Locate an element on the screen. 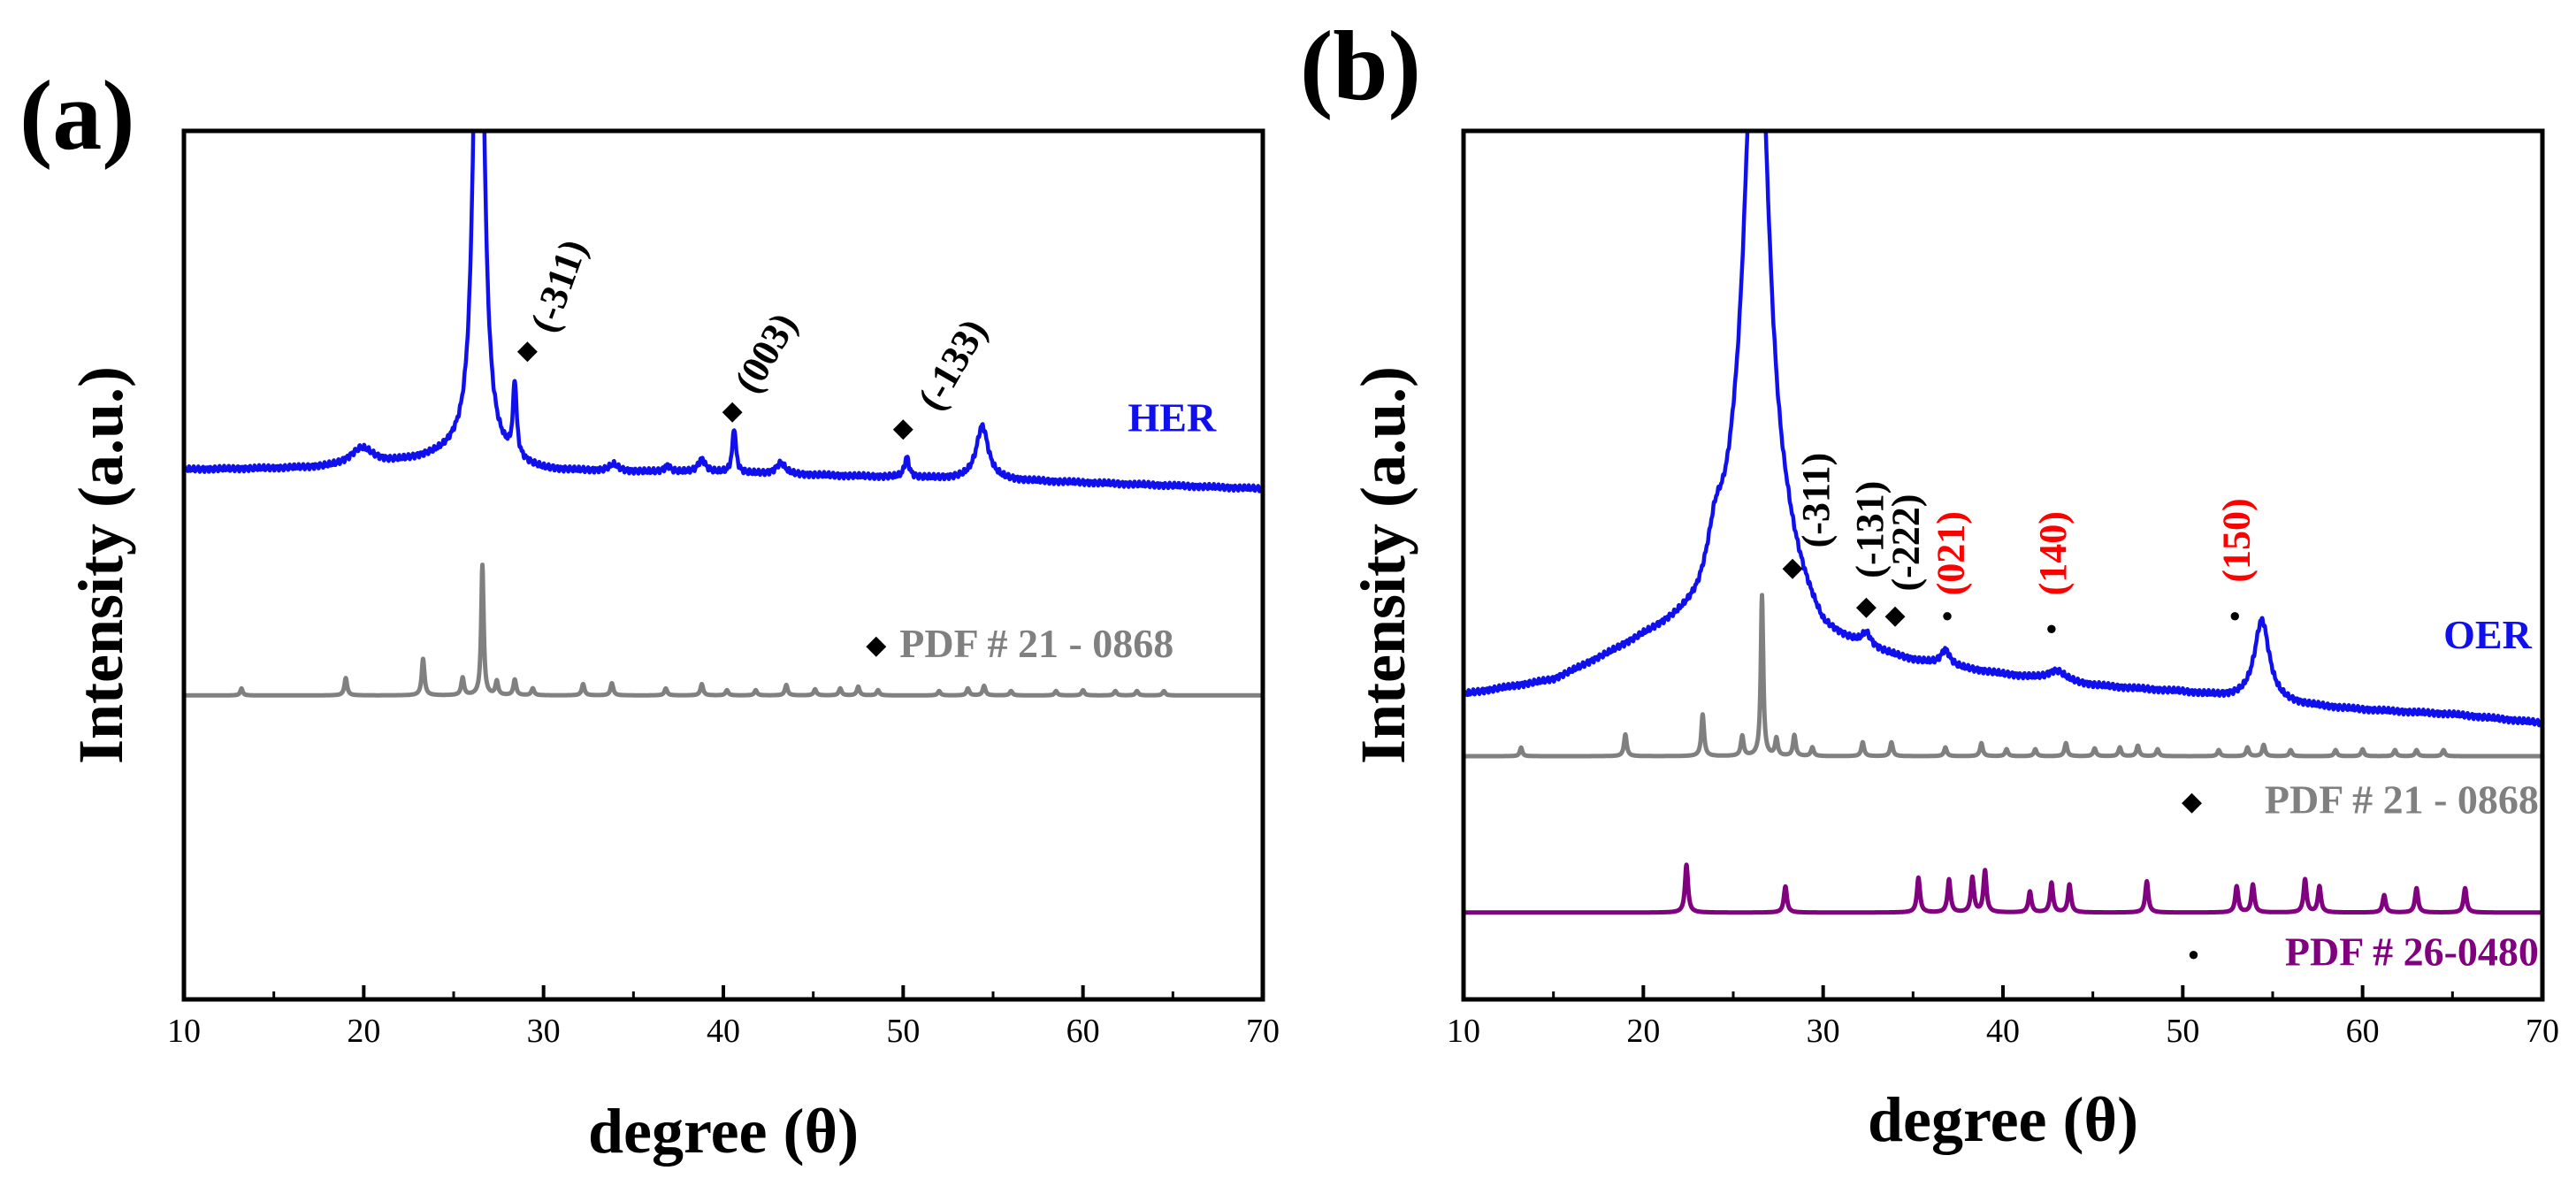 Image resolution: width=2576 pixels, height=1186 pixels. peak-label: (150) is located at coordinates (2237, 540).